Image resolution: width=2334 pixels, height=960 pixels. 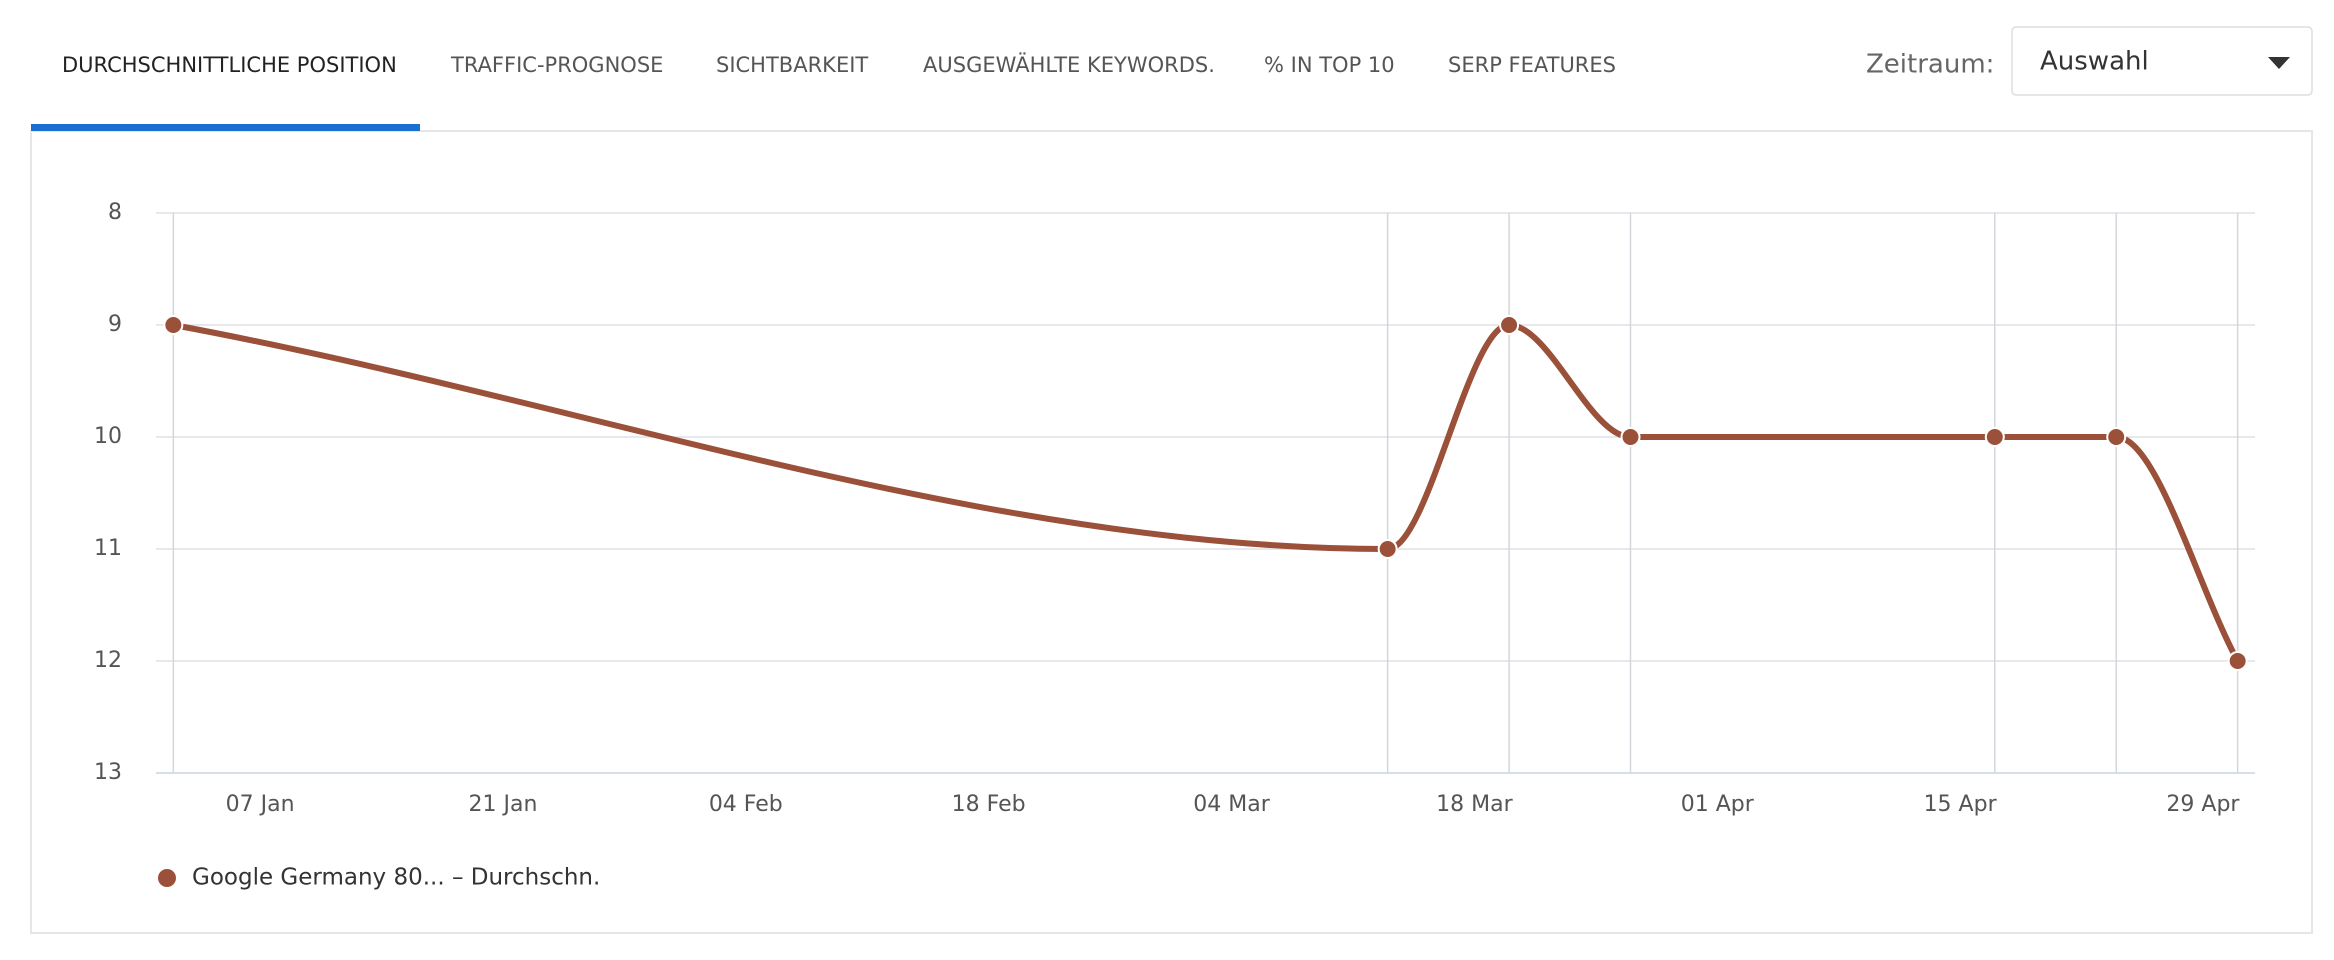 What do you see at coordinates (115, 324) in the screenshot?
I see `y-tick-label: 9` at bounding box center [115, 324].